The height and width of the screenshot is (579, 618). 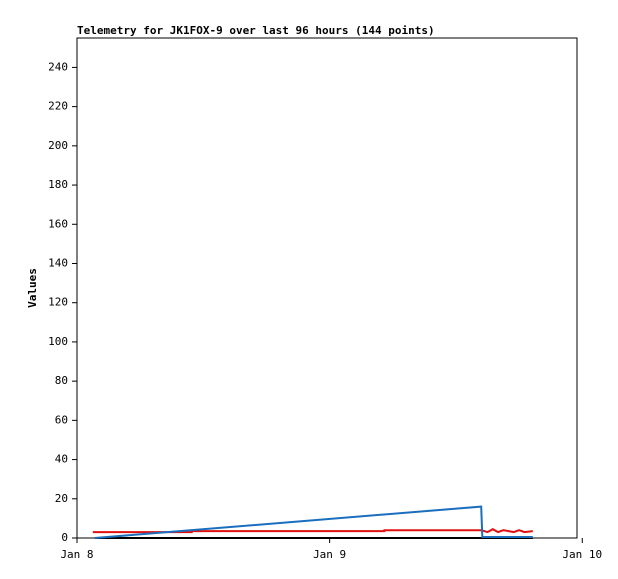 I want to click on x-tick-label: Jan 8, so click(x=76, y=554).